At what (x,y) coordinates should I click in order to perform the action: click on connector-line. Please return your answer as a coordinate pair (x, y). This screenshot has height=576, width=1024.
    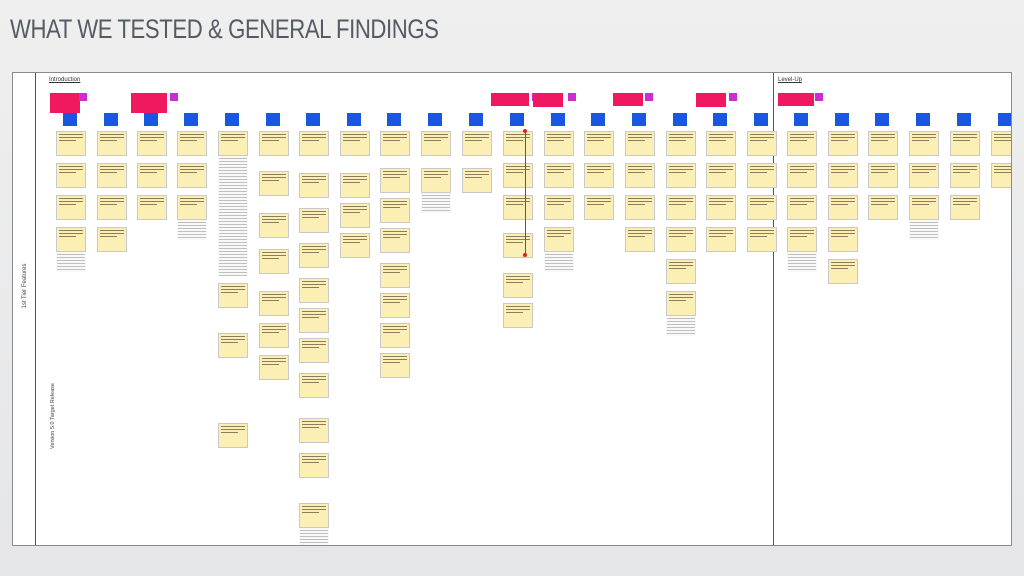
    Looking at the image, I should click on (525, 193).